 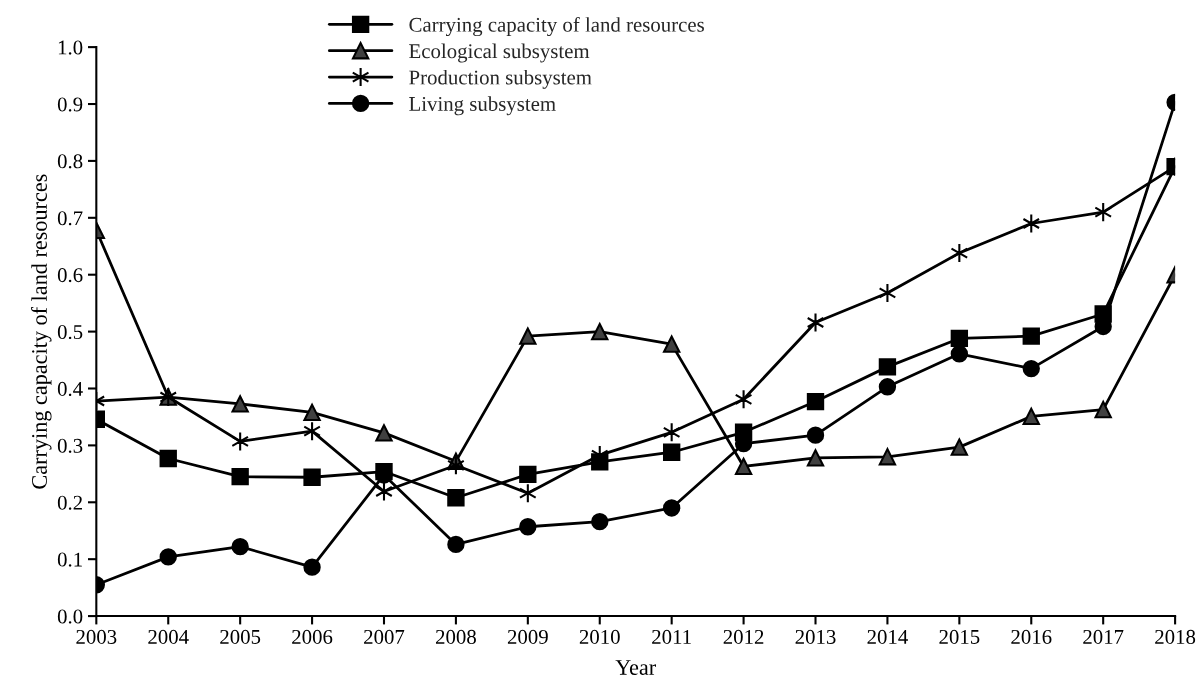 What do you see at coordinates (1103, 636) in the screenshot?
I see `x-tick-label: 2017` at bounding box center [1103, 636].